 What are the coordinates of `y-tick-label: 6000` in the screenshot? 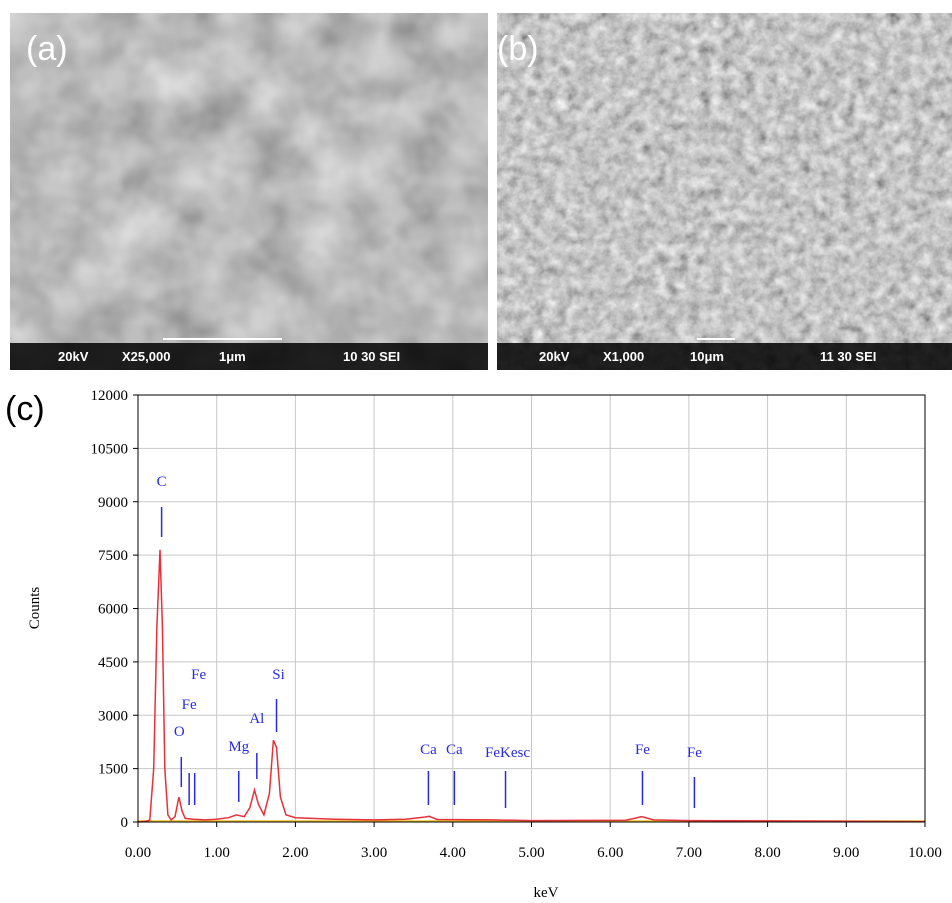 It's located at (113, 610).